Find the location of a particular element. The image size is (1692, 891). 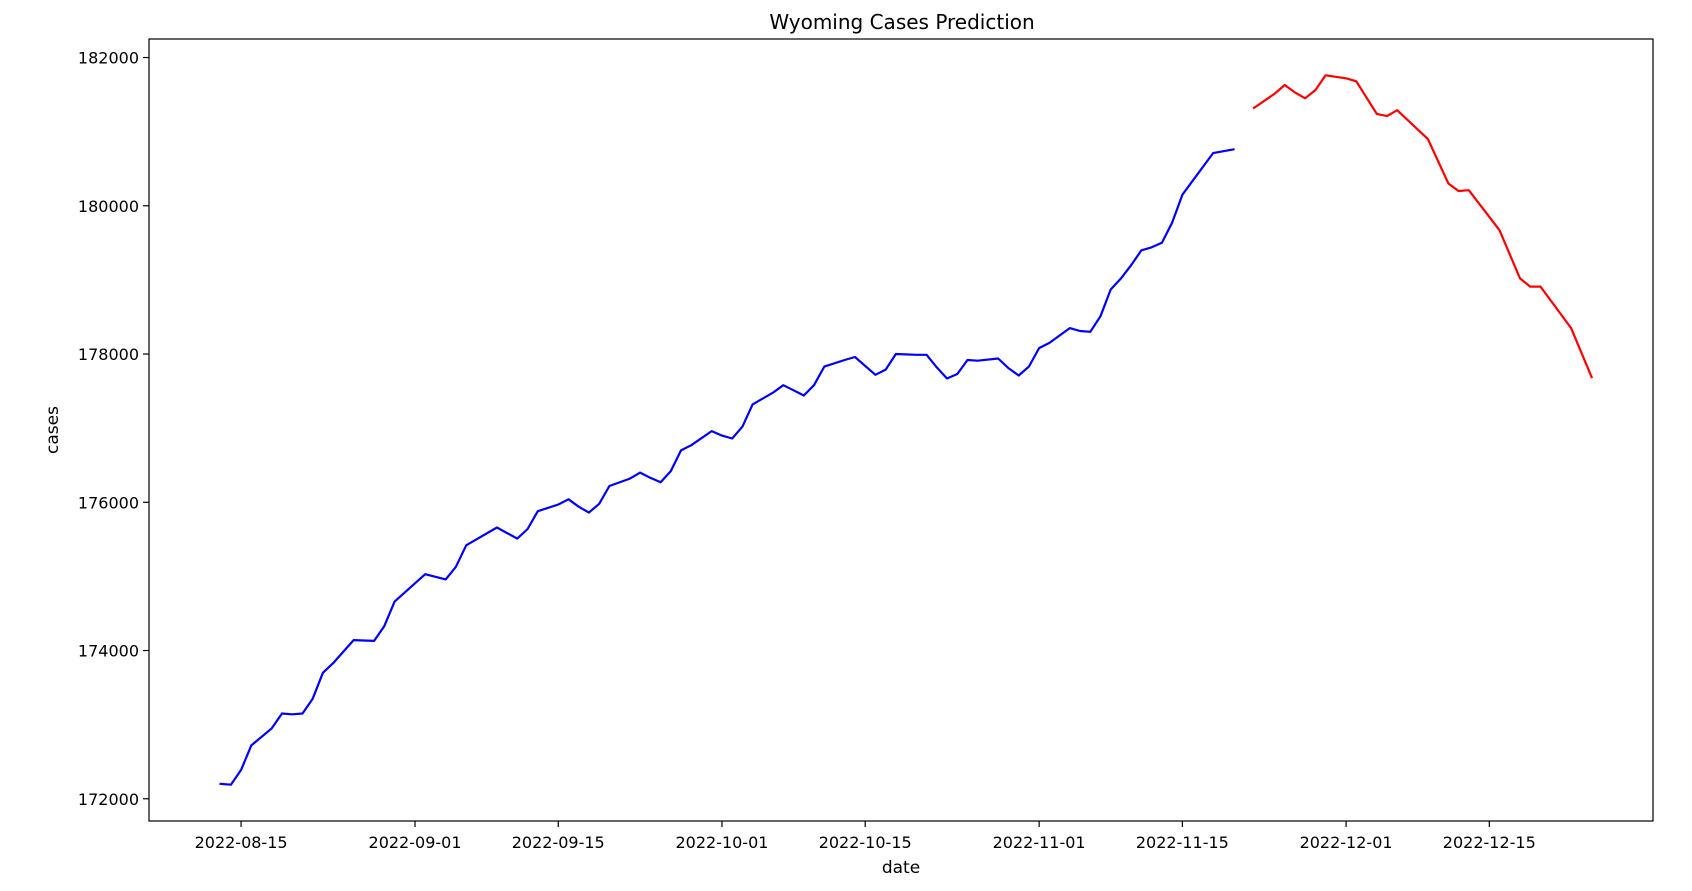

x-tick-label: 2022-11-15 is located at coordinates (1182, 842).